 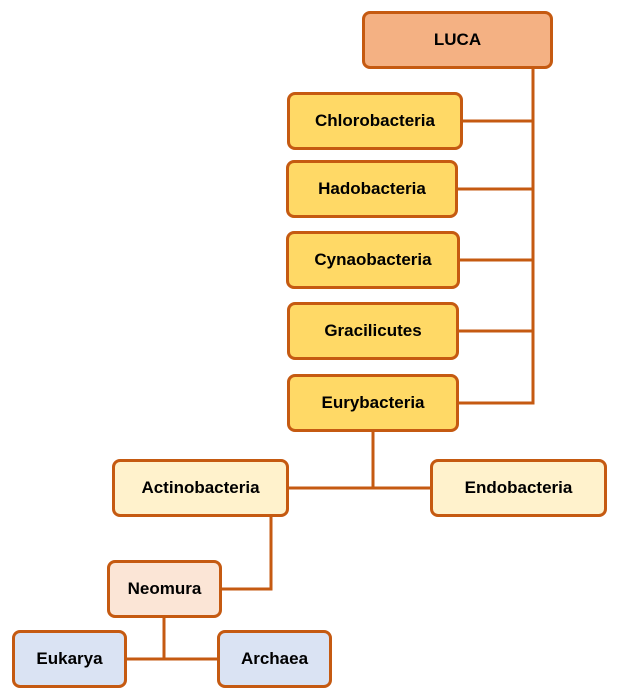 I want to click on node-gracilicutes: Gracilicutes, so click(x=373, y=331).